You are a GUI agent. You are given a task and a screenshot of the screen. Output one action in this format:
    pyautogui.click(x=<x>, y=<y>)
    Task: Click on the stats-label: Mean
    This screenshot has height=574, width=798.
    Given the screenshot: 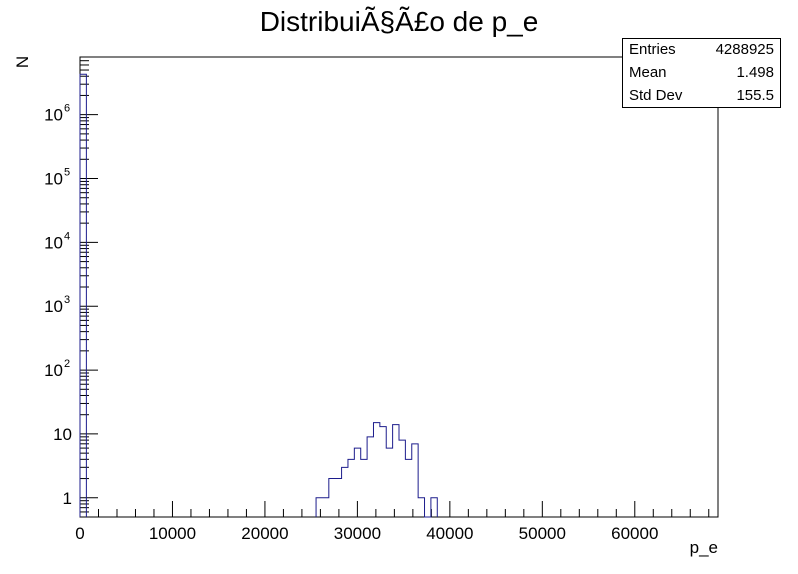 What is the action you would take?
    pyautogui.click(x=648, y=72)
    